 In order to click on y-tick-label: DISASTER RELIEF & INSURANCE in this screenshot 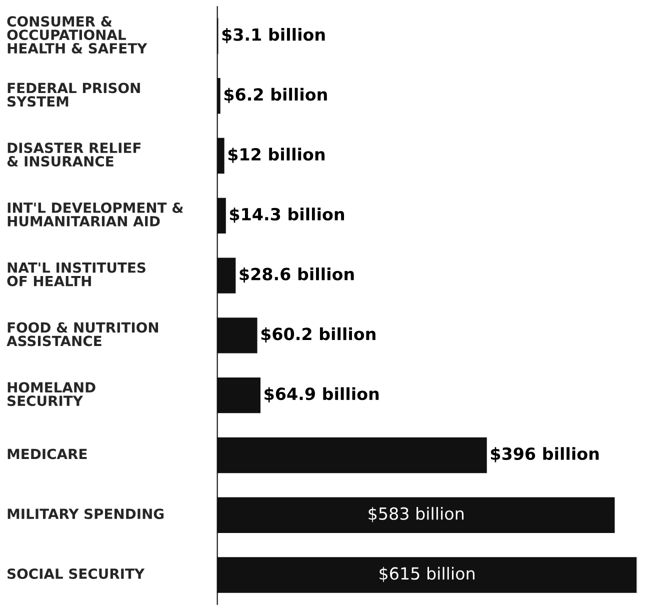, I will do `click(74, 154)`.